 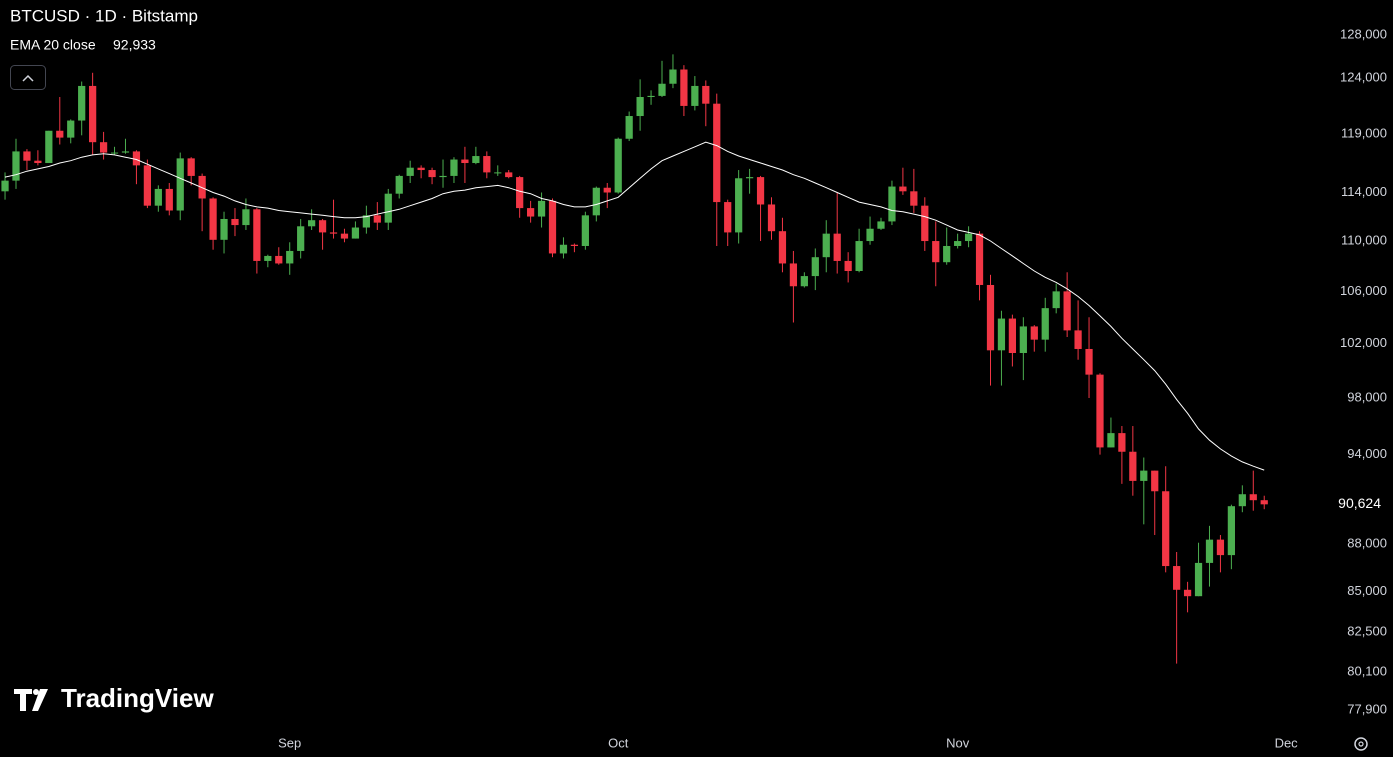 I want to click on settings-icon, so click(x=1361, y=744).